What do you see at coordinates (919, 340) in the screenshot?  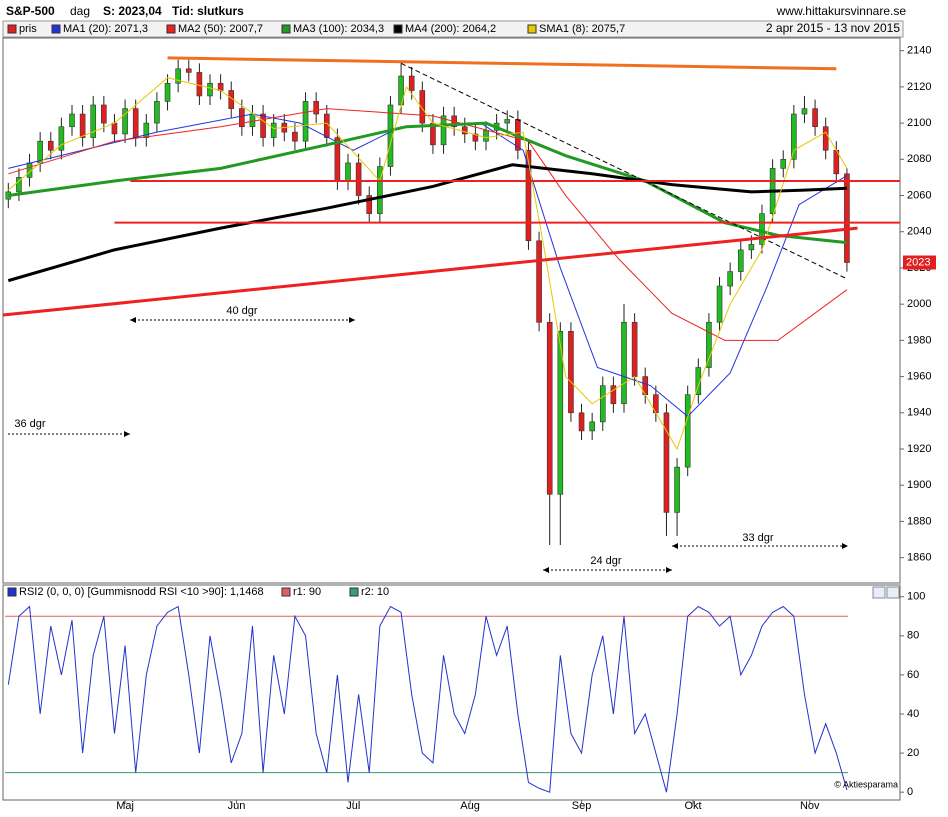 I see `y-tick-label: 1980` at bounding box center [919, 340].